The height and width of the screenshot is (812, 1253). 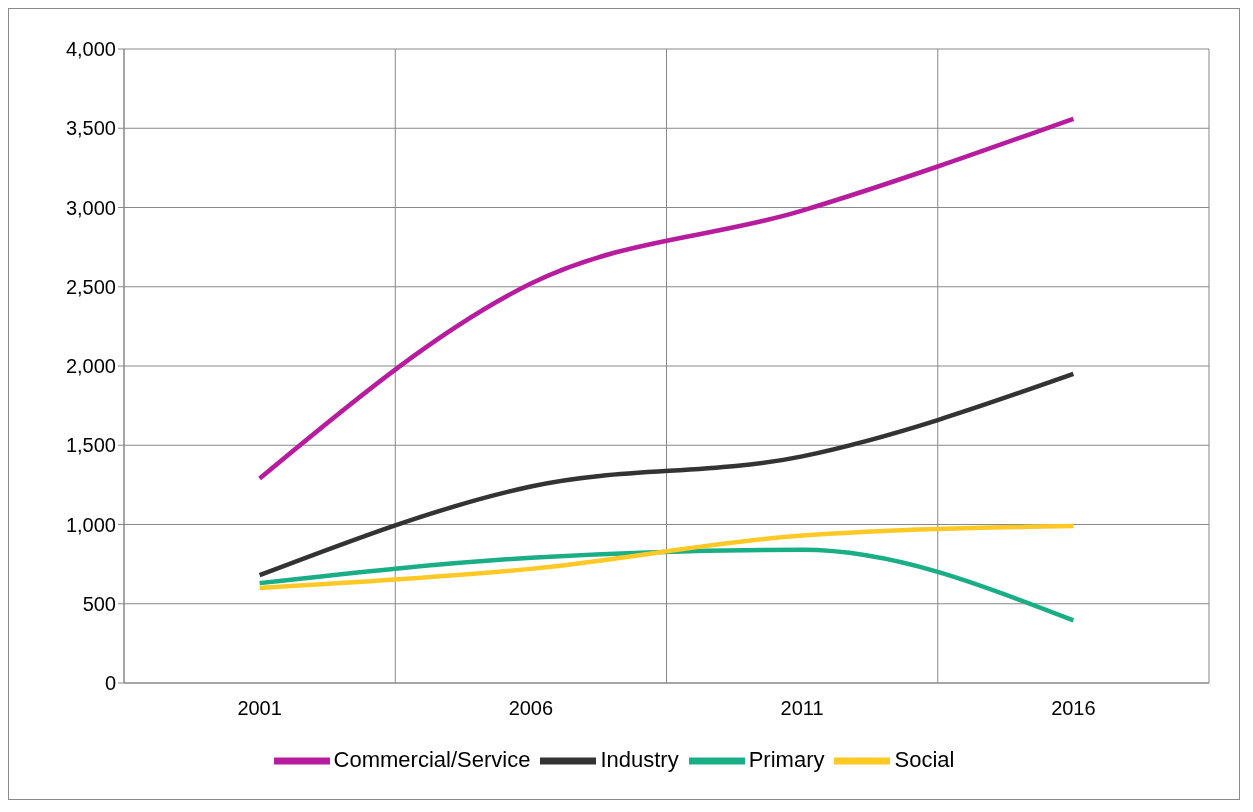 What do you see at coordinates (802, 708) in the screenshot?
I see `x-tick-label: 2011` at bounding box center [802, 708].